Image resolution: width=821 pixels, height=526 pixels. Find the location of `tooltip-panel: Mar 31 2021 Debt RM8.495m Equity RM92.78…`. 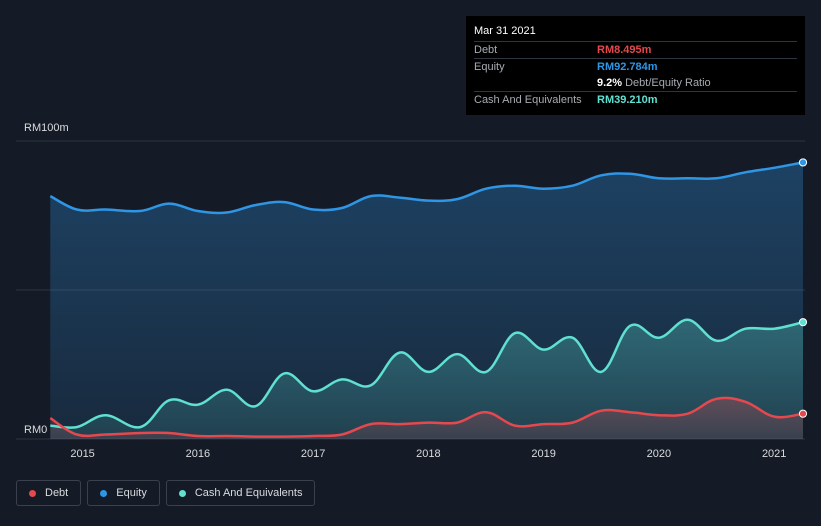

tooltip-panel: Mar 31 2021 Debt RM8.495m Equity RM92.78… is located at coordinates (635, 65).